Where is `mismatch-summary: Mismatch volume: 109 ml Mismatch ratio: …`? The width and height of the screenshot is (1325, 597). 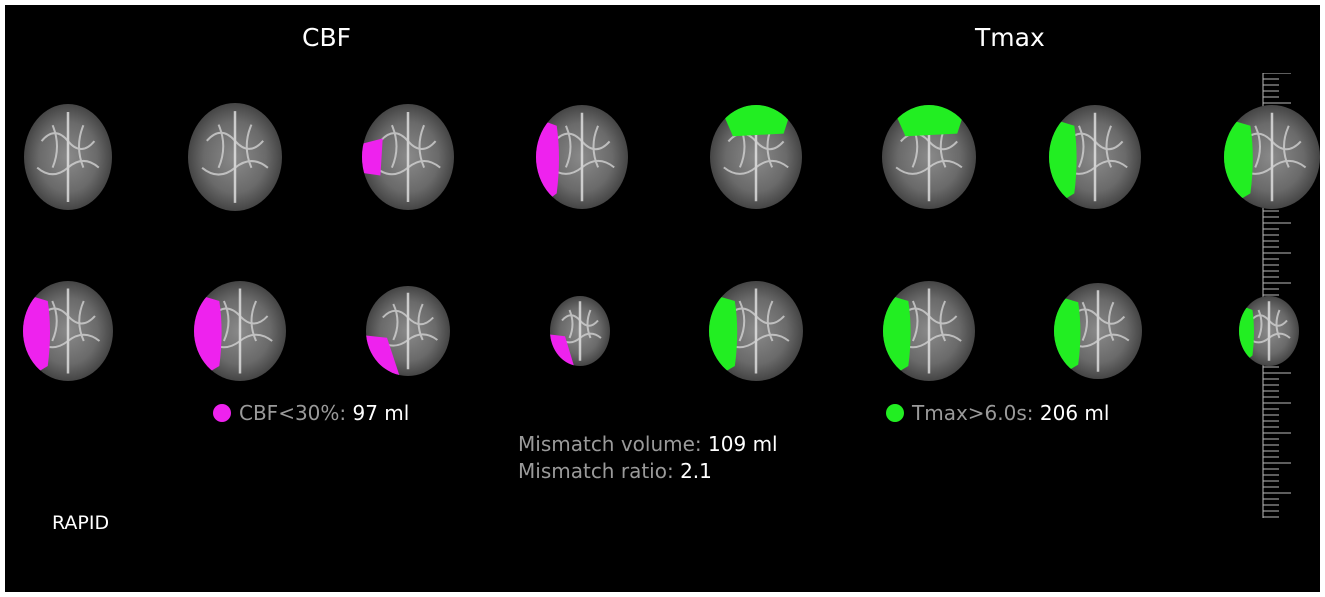 mismatch-summary: Mismatch volume: 109 ml Mismatch ratio: … is located at coordinates (648, 458).